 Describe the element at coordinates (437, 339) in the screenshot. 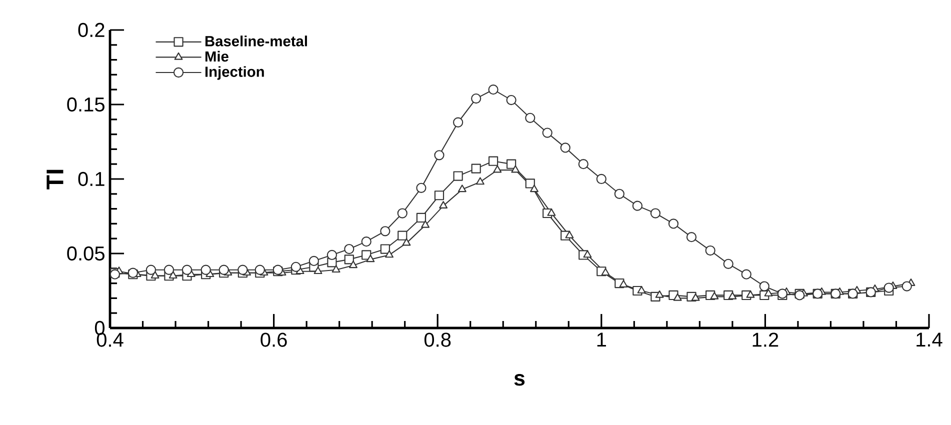

I see `x-tick-label: 0.8` at that location.